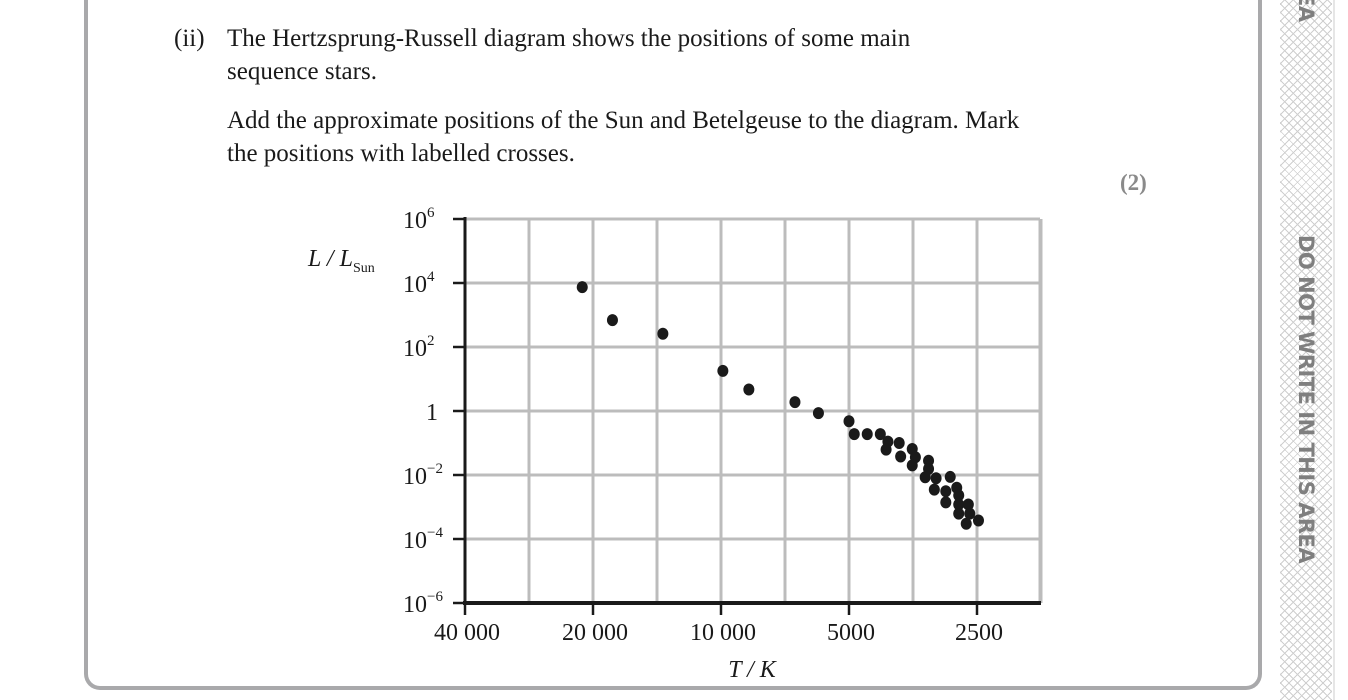 The width and height of the screenshot is (1348, 700). I want to click on y-axis-label: L / LSun, so click(341, 261).